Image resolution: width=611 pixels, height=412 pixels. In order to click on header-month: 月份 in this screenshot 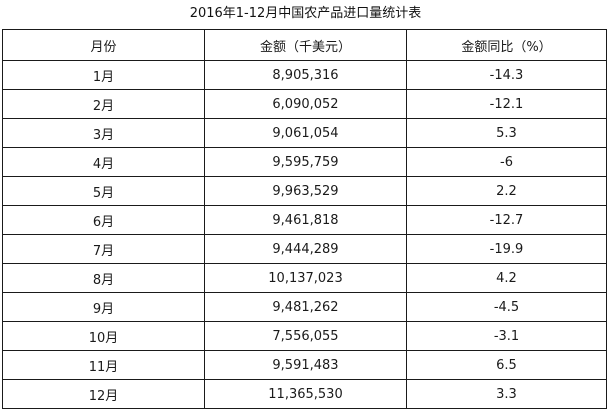, I will do `click(103, 45)`.